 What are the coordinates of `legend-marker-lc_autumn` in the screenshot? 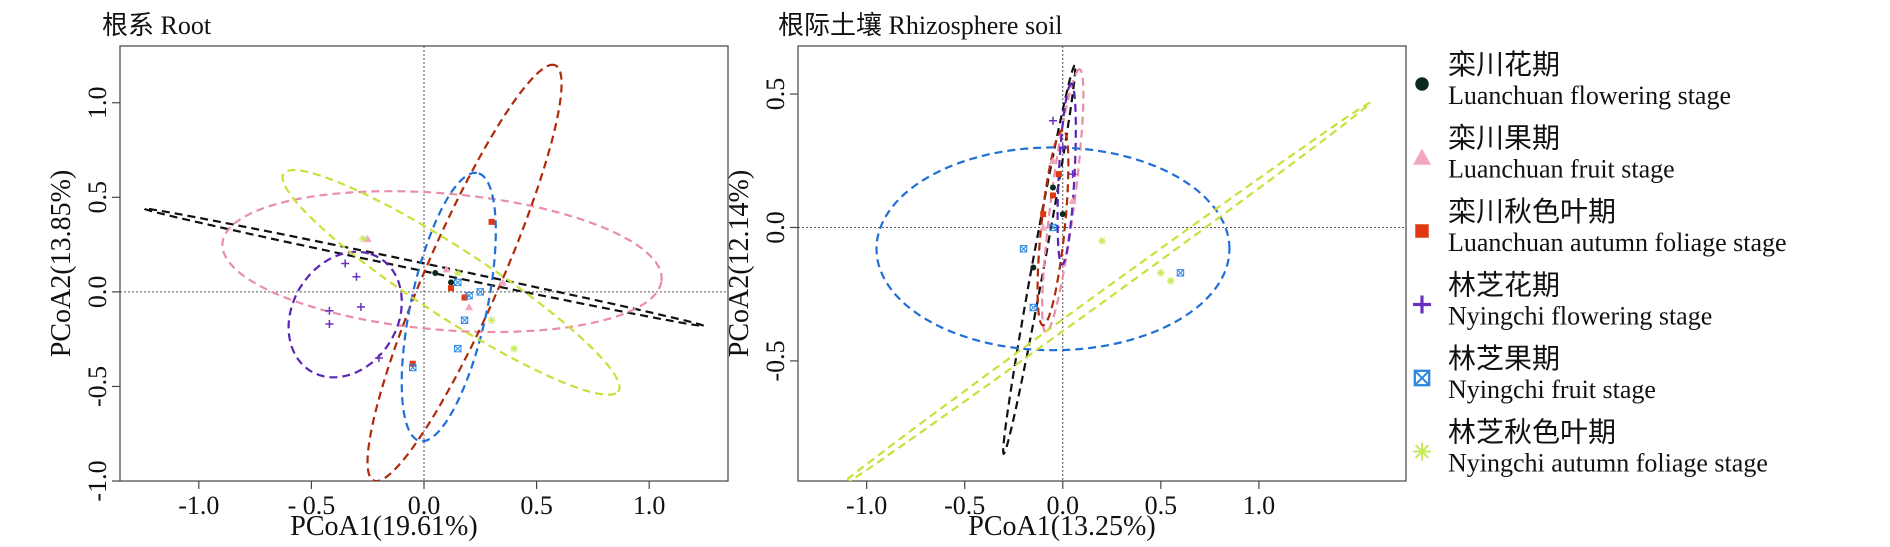 It's located at (1422, 231).